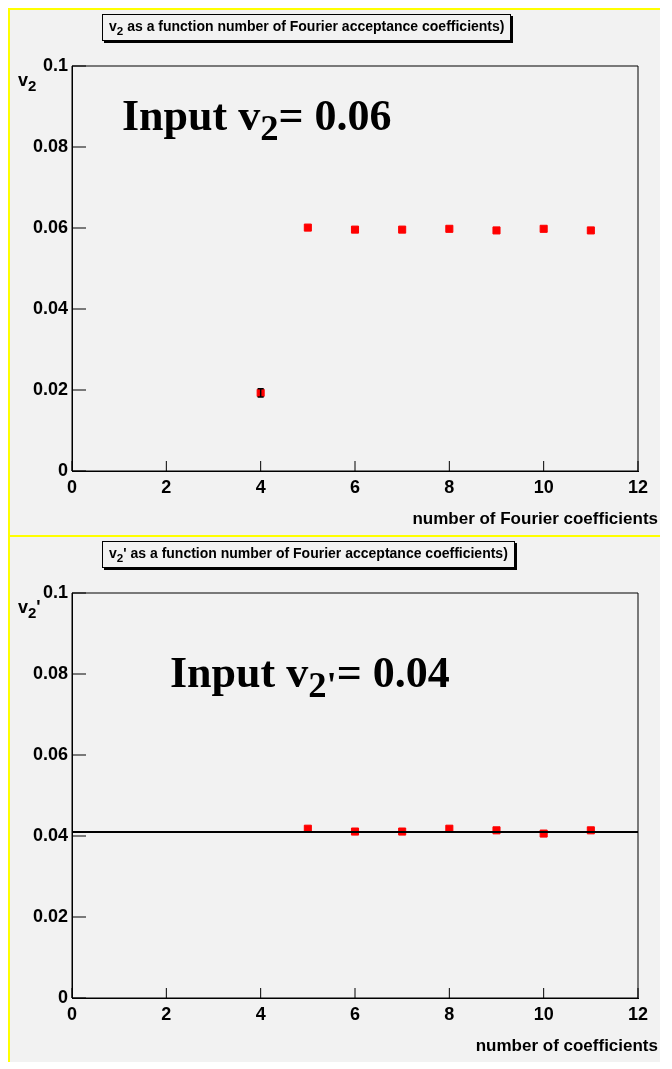  Describe the element at coordinates (27, 82) in the screenshot. I see `y-axis-title: v$_{2}$` at that location.